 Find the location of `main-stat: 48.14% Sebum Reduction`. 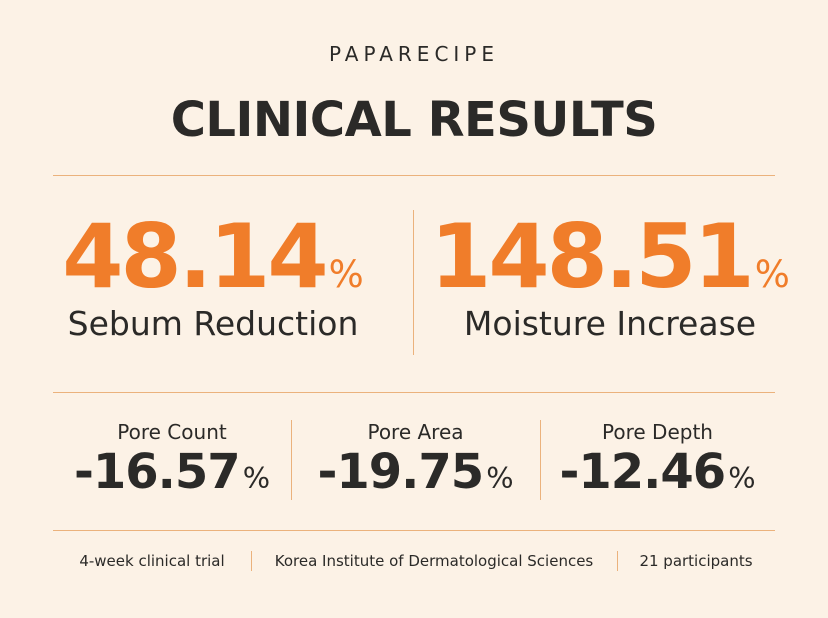

main-stat: 48.14% Sebum Reduction is located at coordinates (213, 274).